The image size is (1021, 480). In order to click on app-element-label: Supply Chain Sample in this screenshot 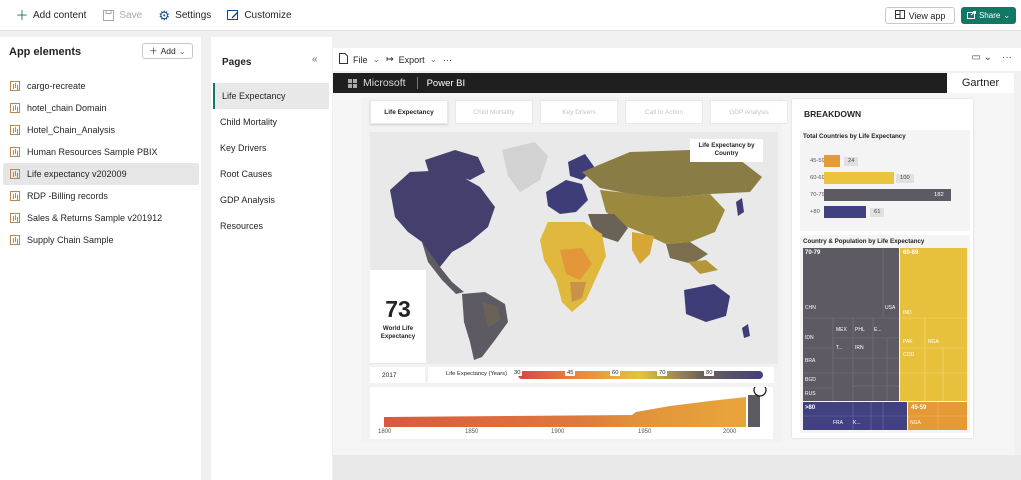, I will do `click(70, 240)`.